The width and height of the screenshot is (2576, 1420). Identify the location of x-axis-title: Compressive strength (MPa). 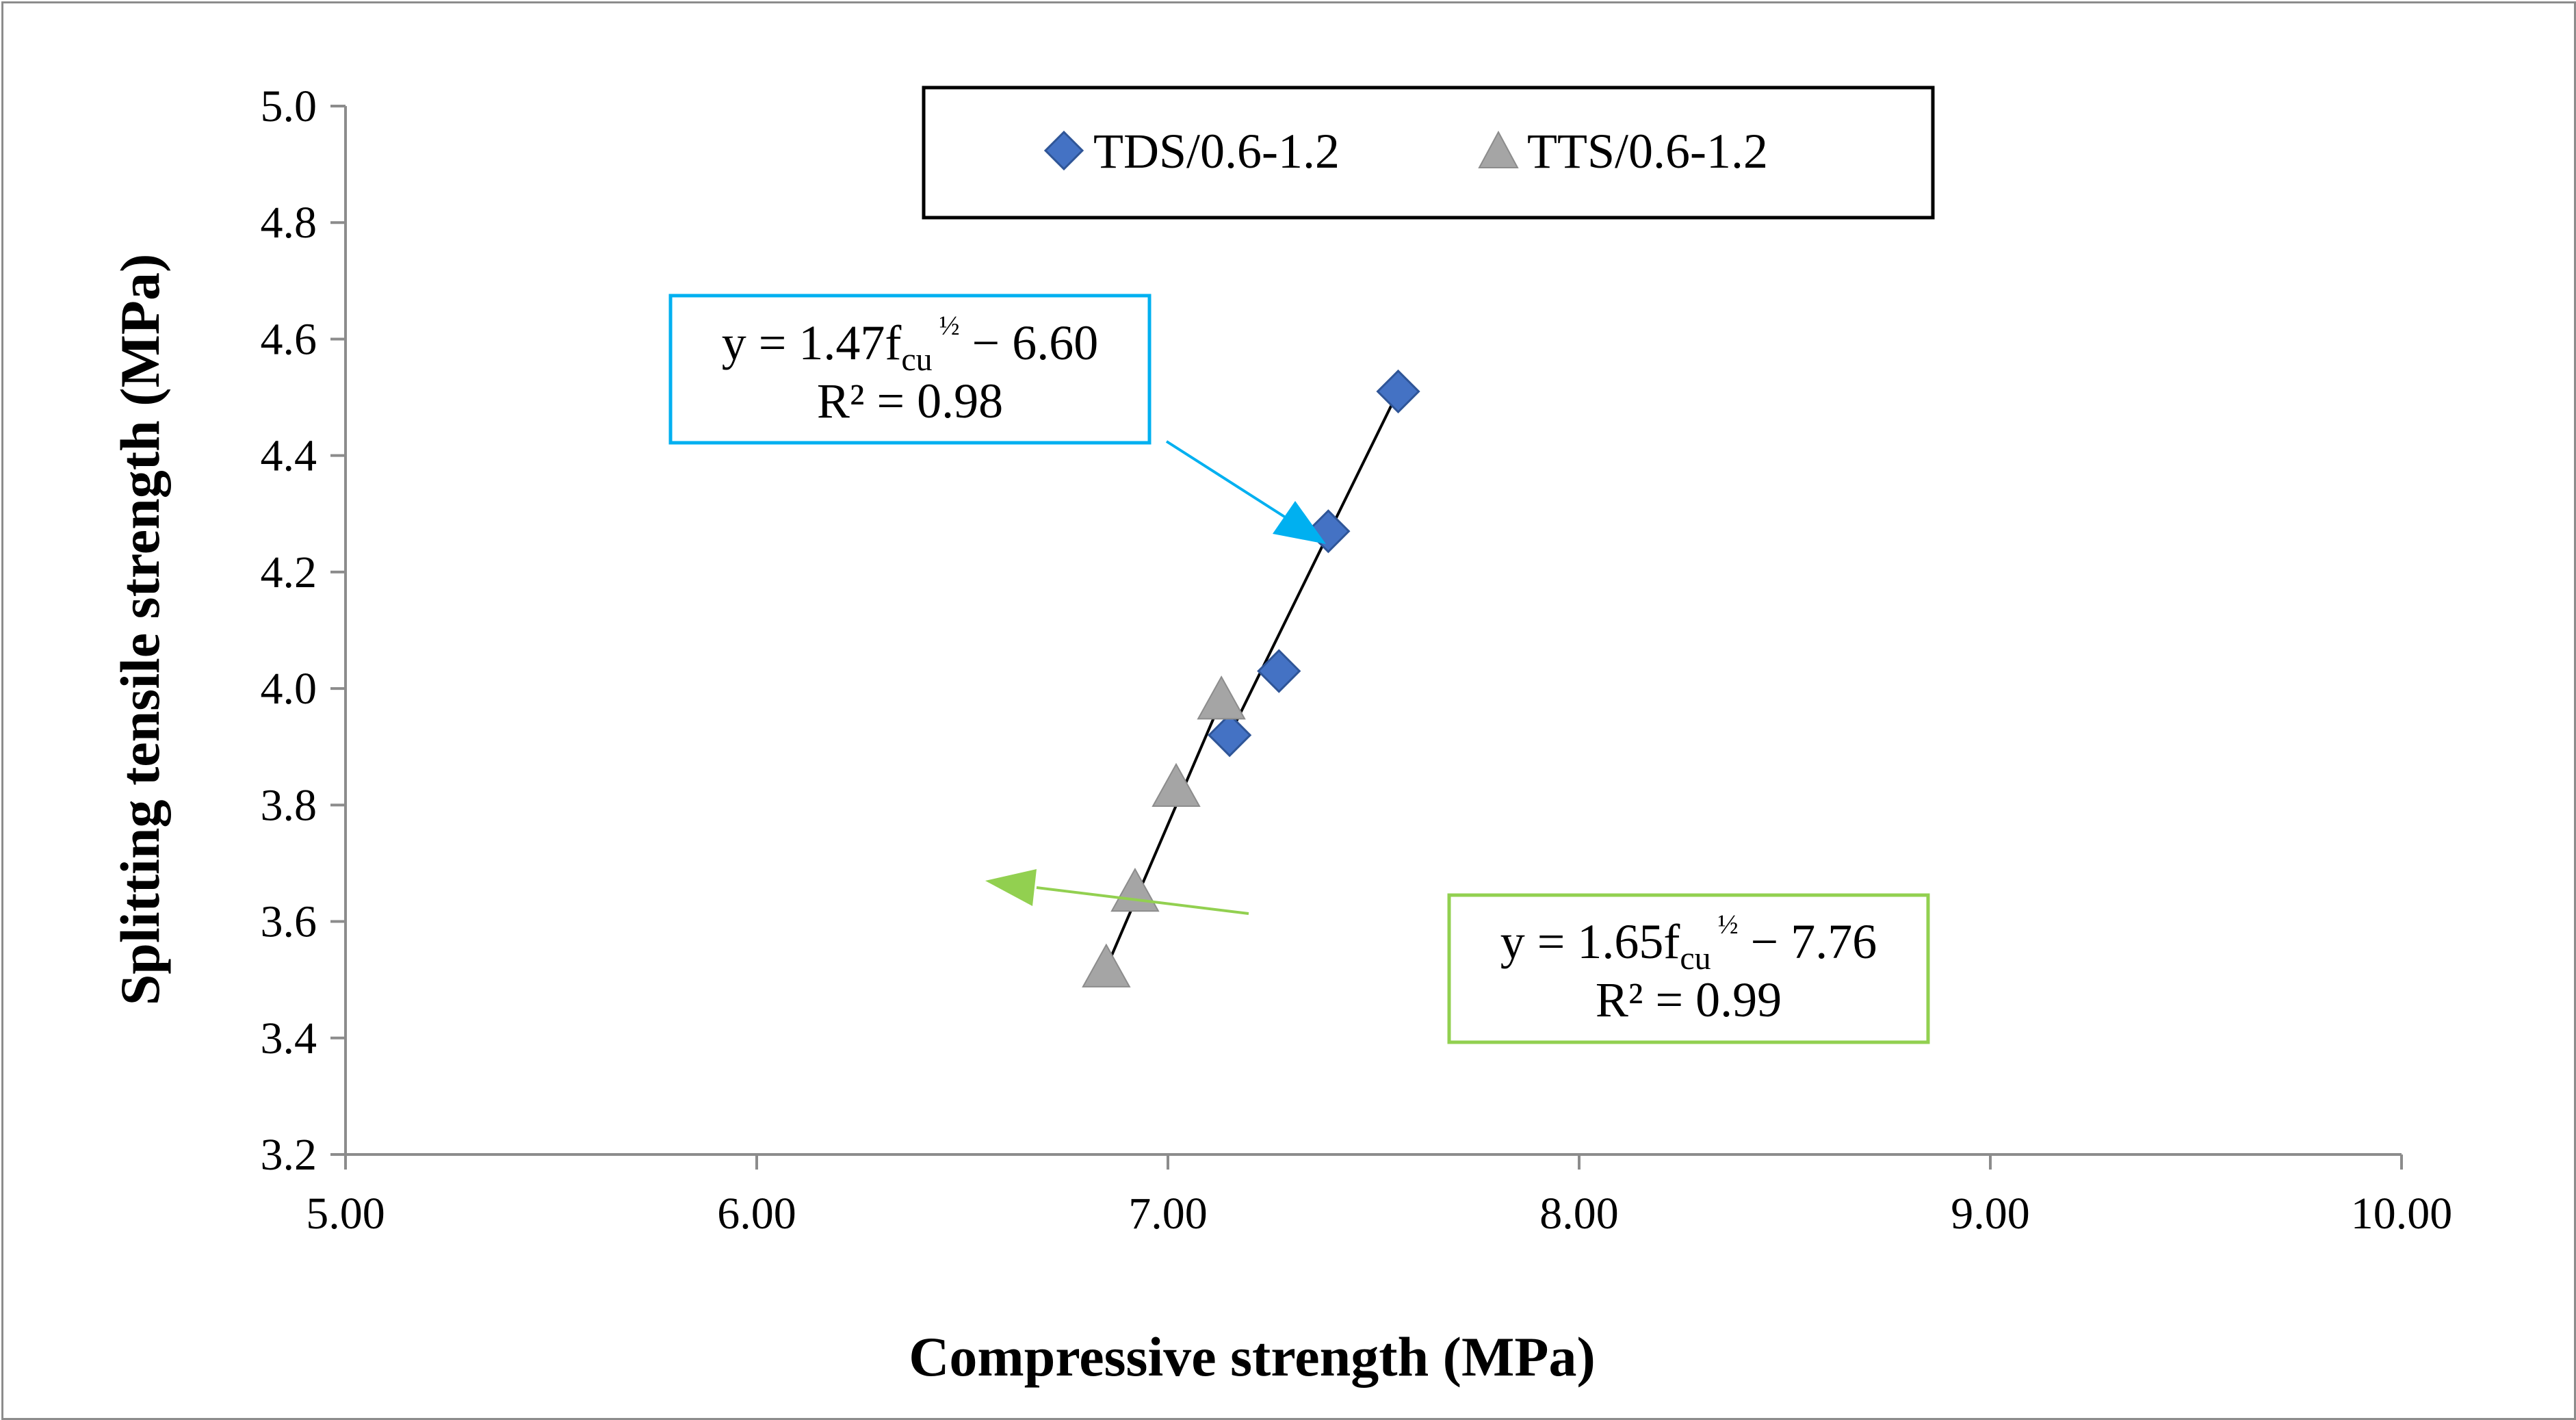
(1252, 1357).